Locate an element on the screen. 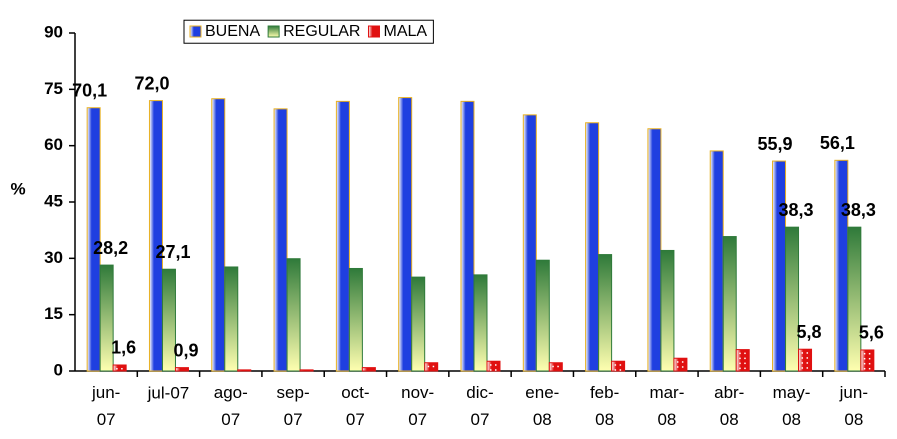  value-label: 1,6 is located at coordinates (123, 348).